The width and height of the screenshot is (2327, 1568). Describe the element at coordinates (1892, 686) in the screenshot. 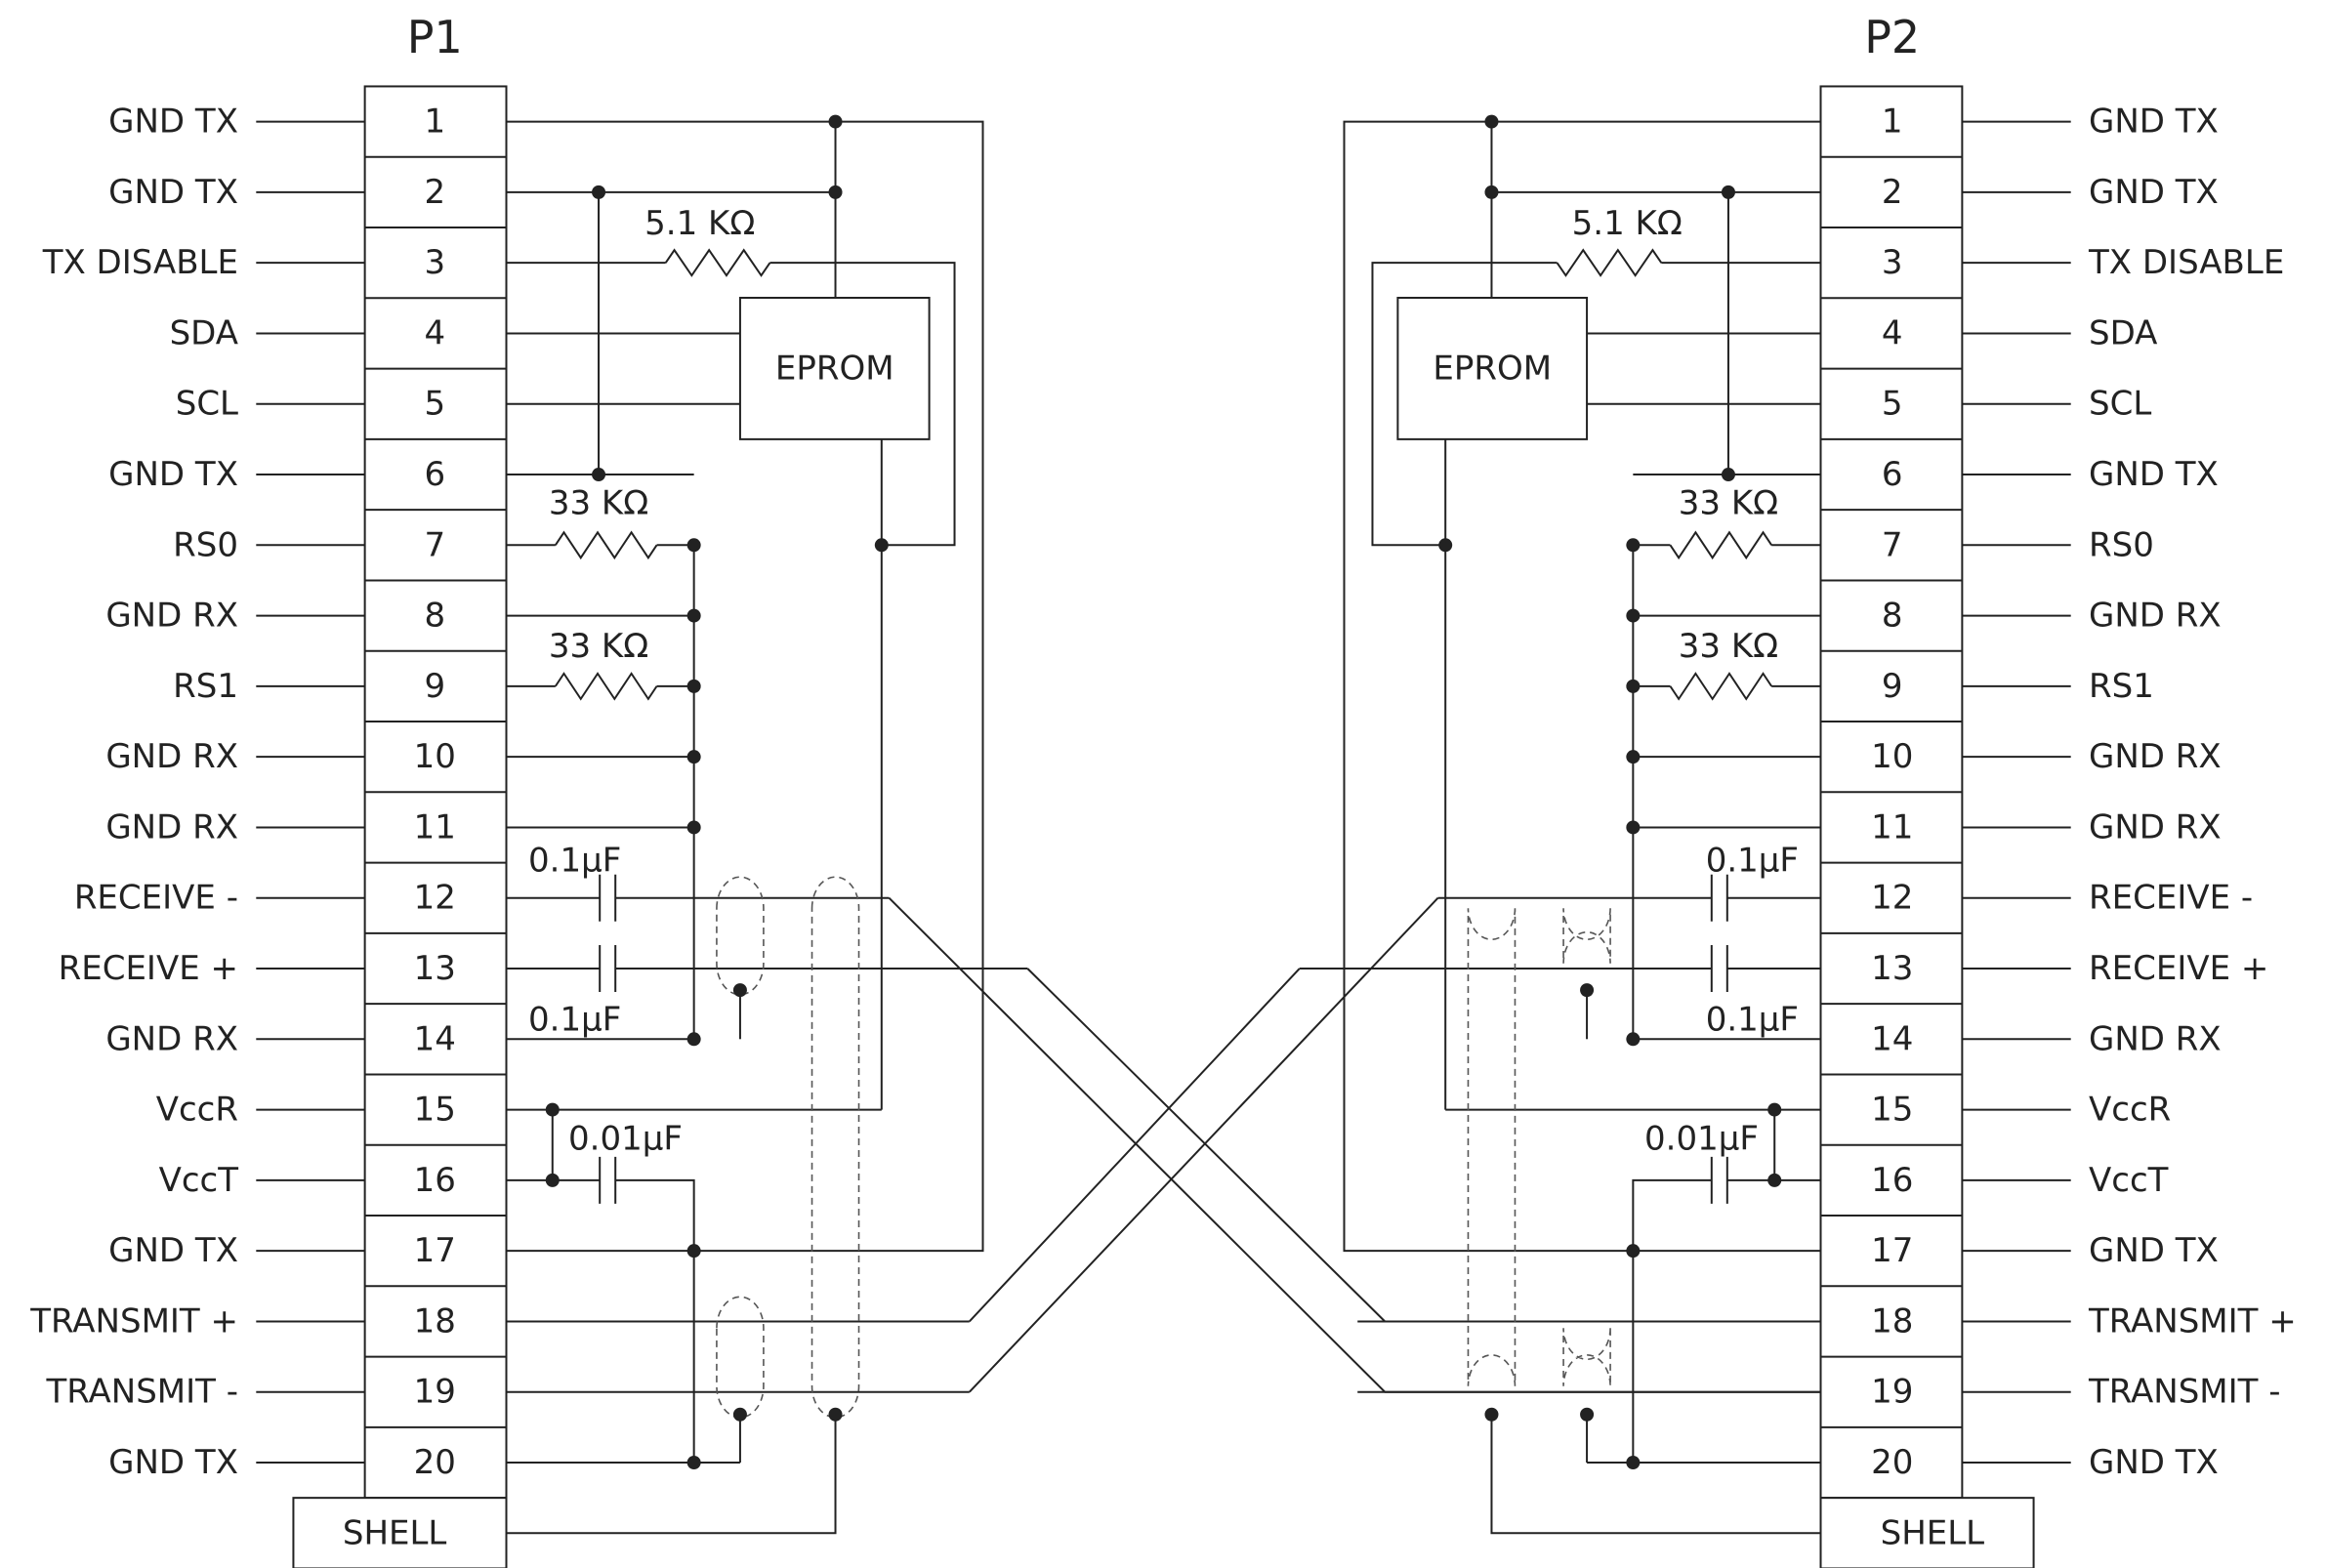

I see `p2-pin-number: 9` at that location.